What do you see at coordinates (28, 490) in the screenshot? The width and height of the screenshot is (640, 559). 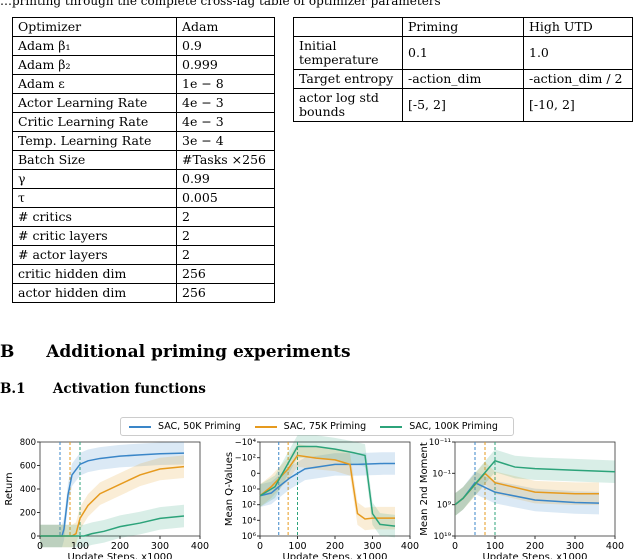 I see `y-tick-label: 400` at bounding box center [28, 490].